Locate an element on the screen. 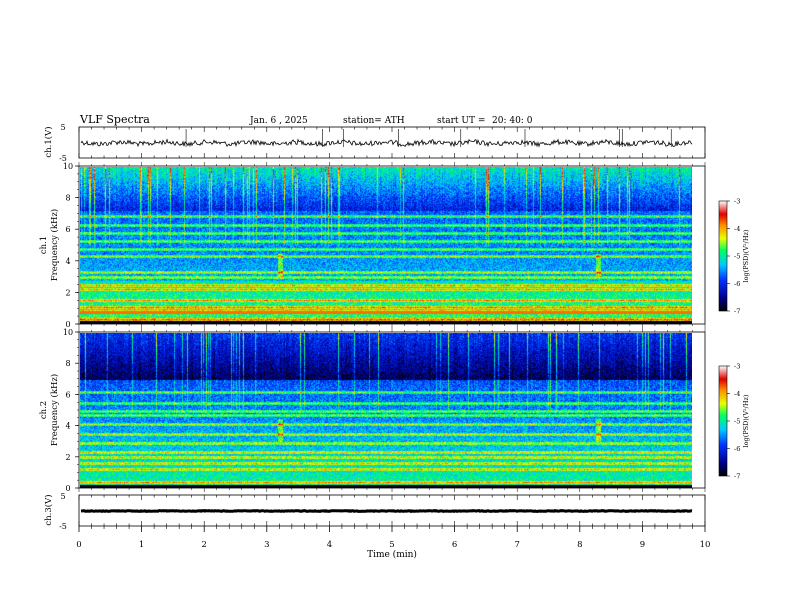 This screenshot has width=792, height=612. ch1-waveform-panel: 5 -5 ch.1(V) is located at coordinates (374, 143).